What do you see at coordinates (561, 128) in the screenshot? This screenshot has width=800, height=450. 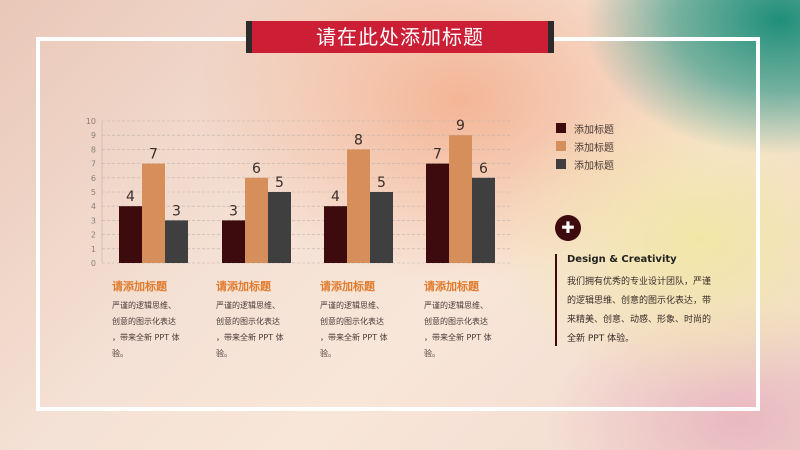 I see `legend-swatch-series1` at bounding box center [561, 128].